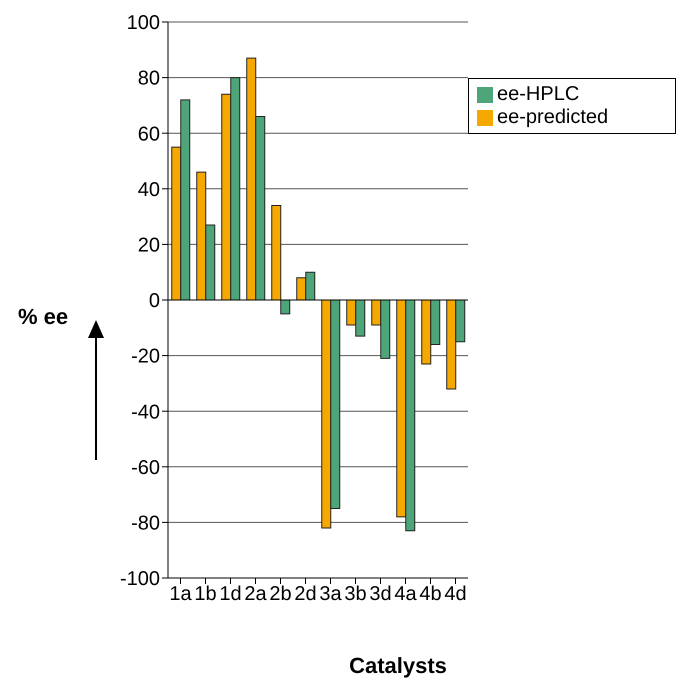 The width and height of the screenshot is (688, 688). Describe the element at coordinates (149, 134) in the screenshot. I see `y-tick-label: 60` at that location.